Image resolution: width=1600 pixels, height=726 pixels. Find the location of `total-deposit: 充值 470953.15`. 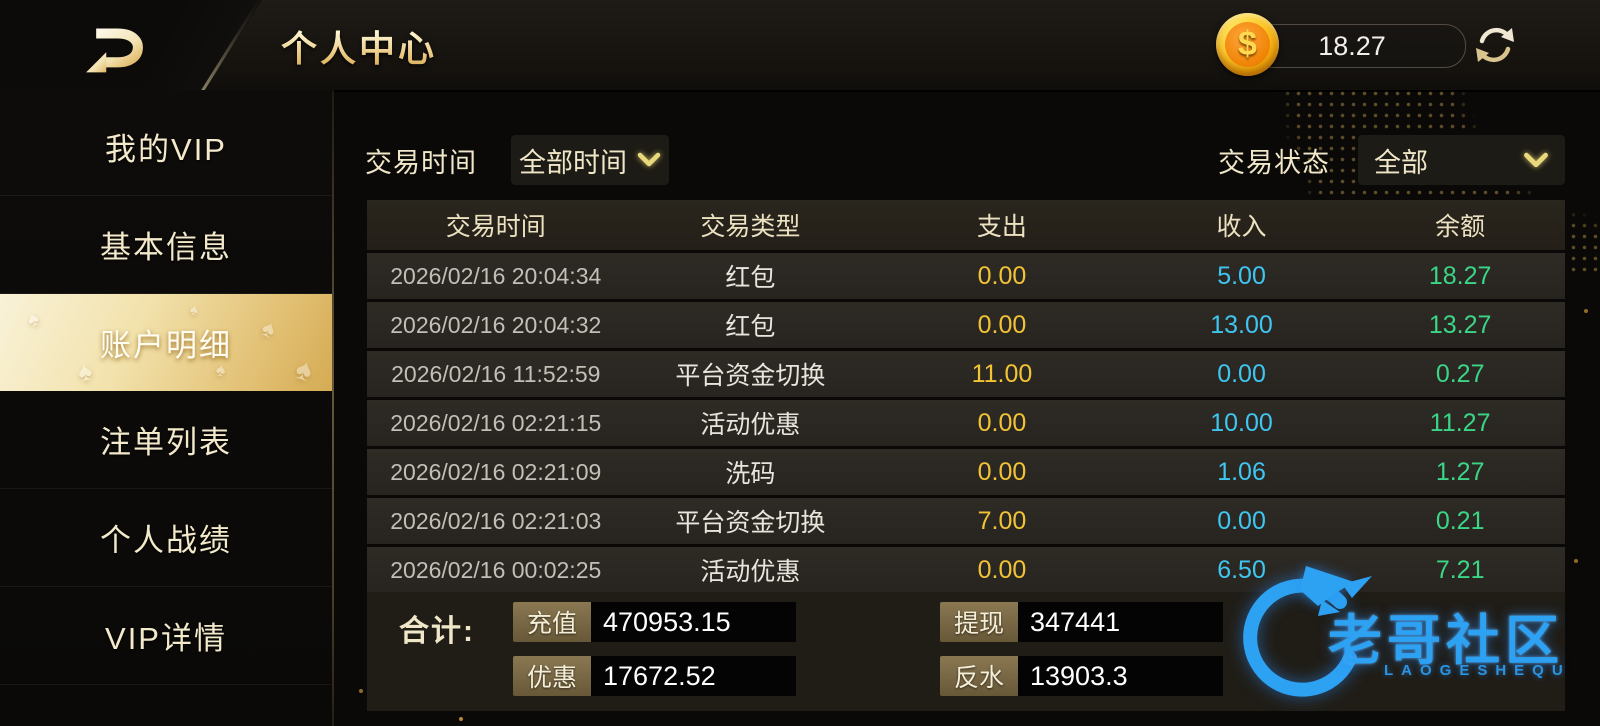

total-deposit: 充值 470953.15 is located at coordinates (654, 622).